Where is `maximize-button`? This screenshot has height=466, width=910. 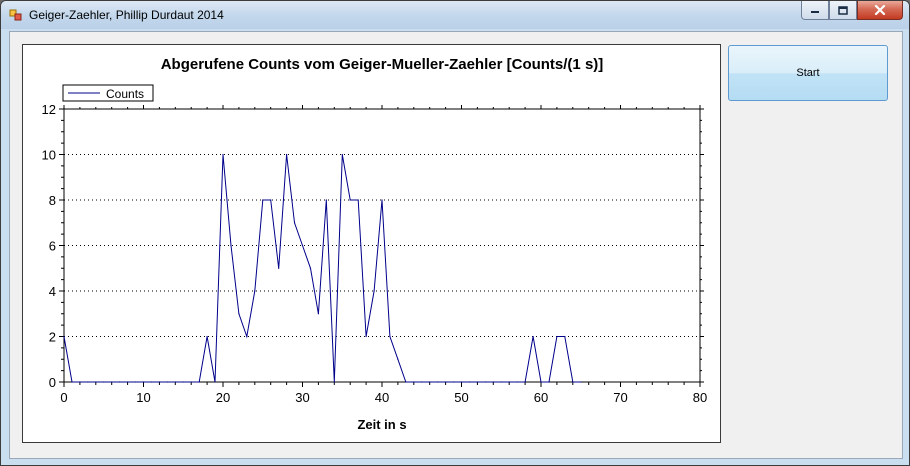
maximize-button is located at coordinates (843, 10).